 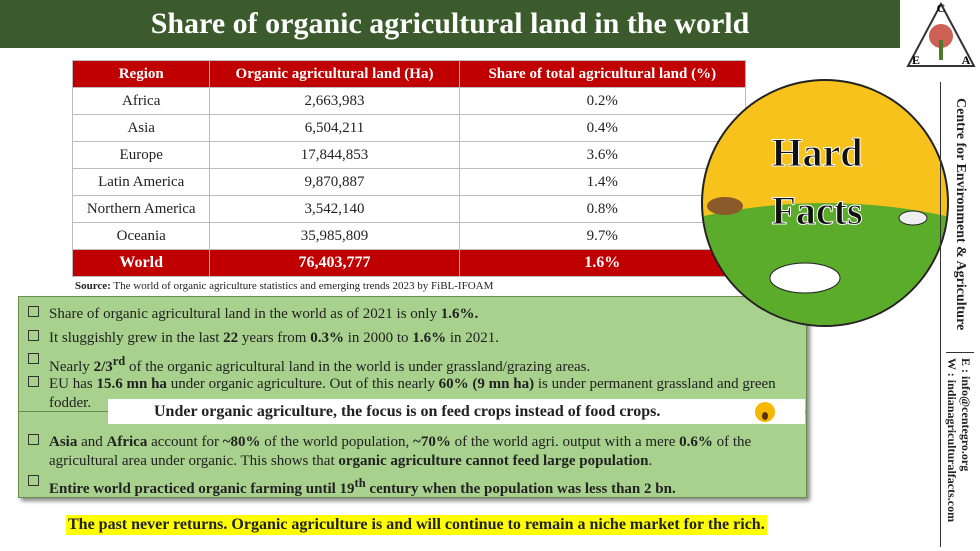 I want to click on row: Asia 6,504,211 0.4%, so click(x=409, y=128).